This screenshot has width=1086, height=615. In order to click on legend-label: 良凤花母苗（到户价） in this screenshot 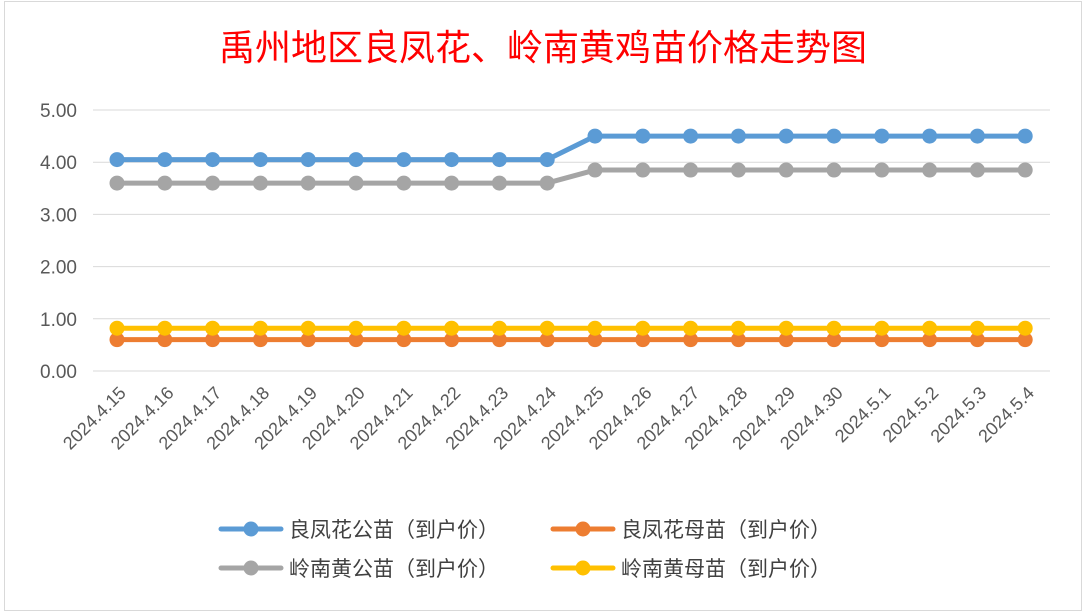, I will do `click(726, 530)`.